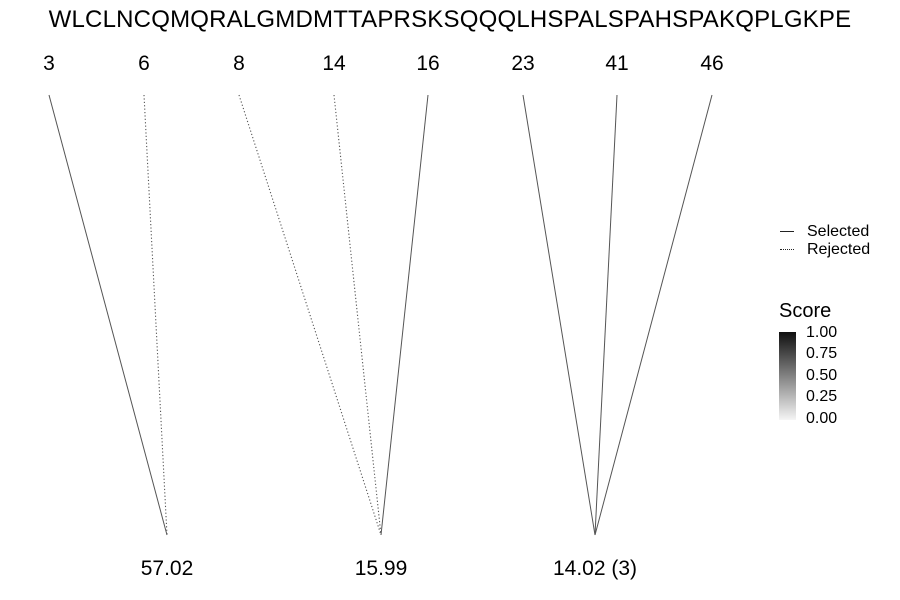 The width and height of the screenshot is (900, 600). Describe the element at coordinates (523, 63) in the screenshot. I see `position-label: 23` at that location.